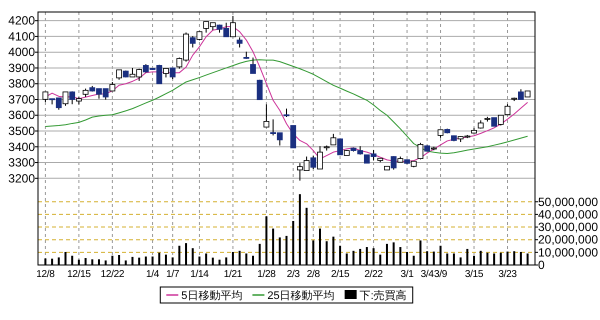 The width and height of the screenshot is (600, 320). What do you see at coordinates (79, 274) in the screenshot?
I see `x-tick-label: 12/15` at bounding box center [79, 274].